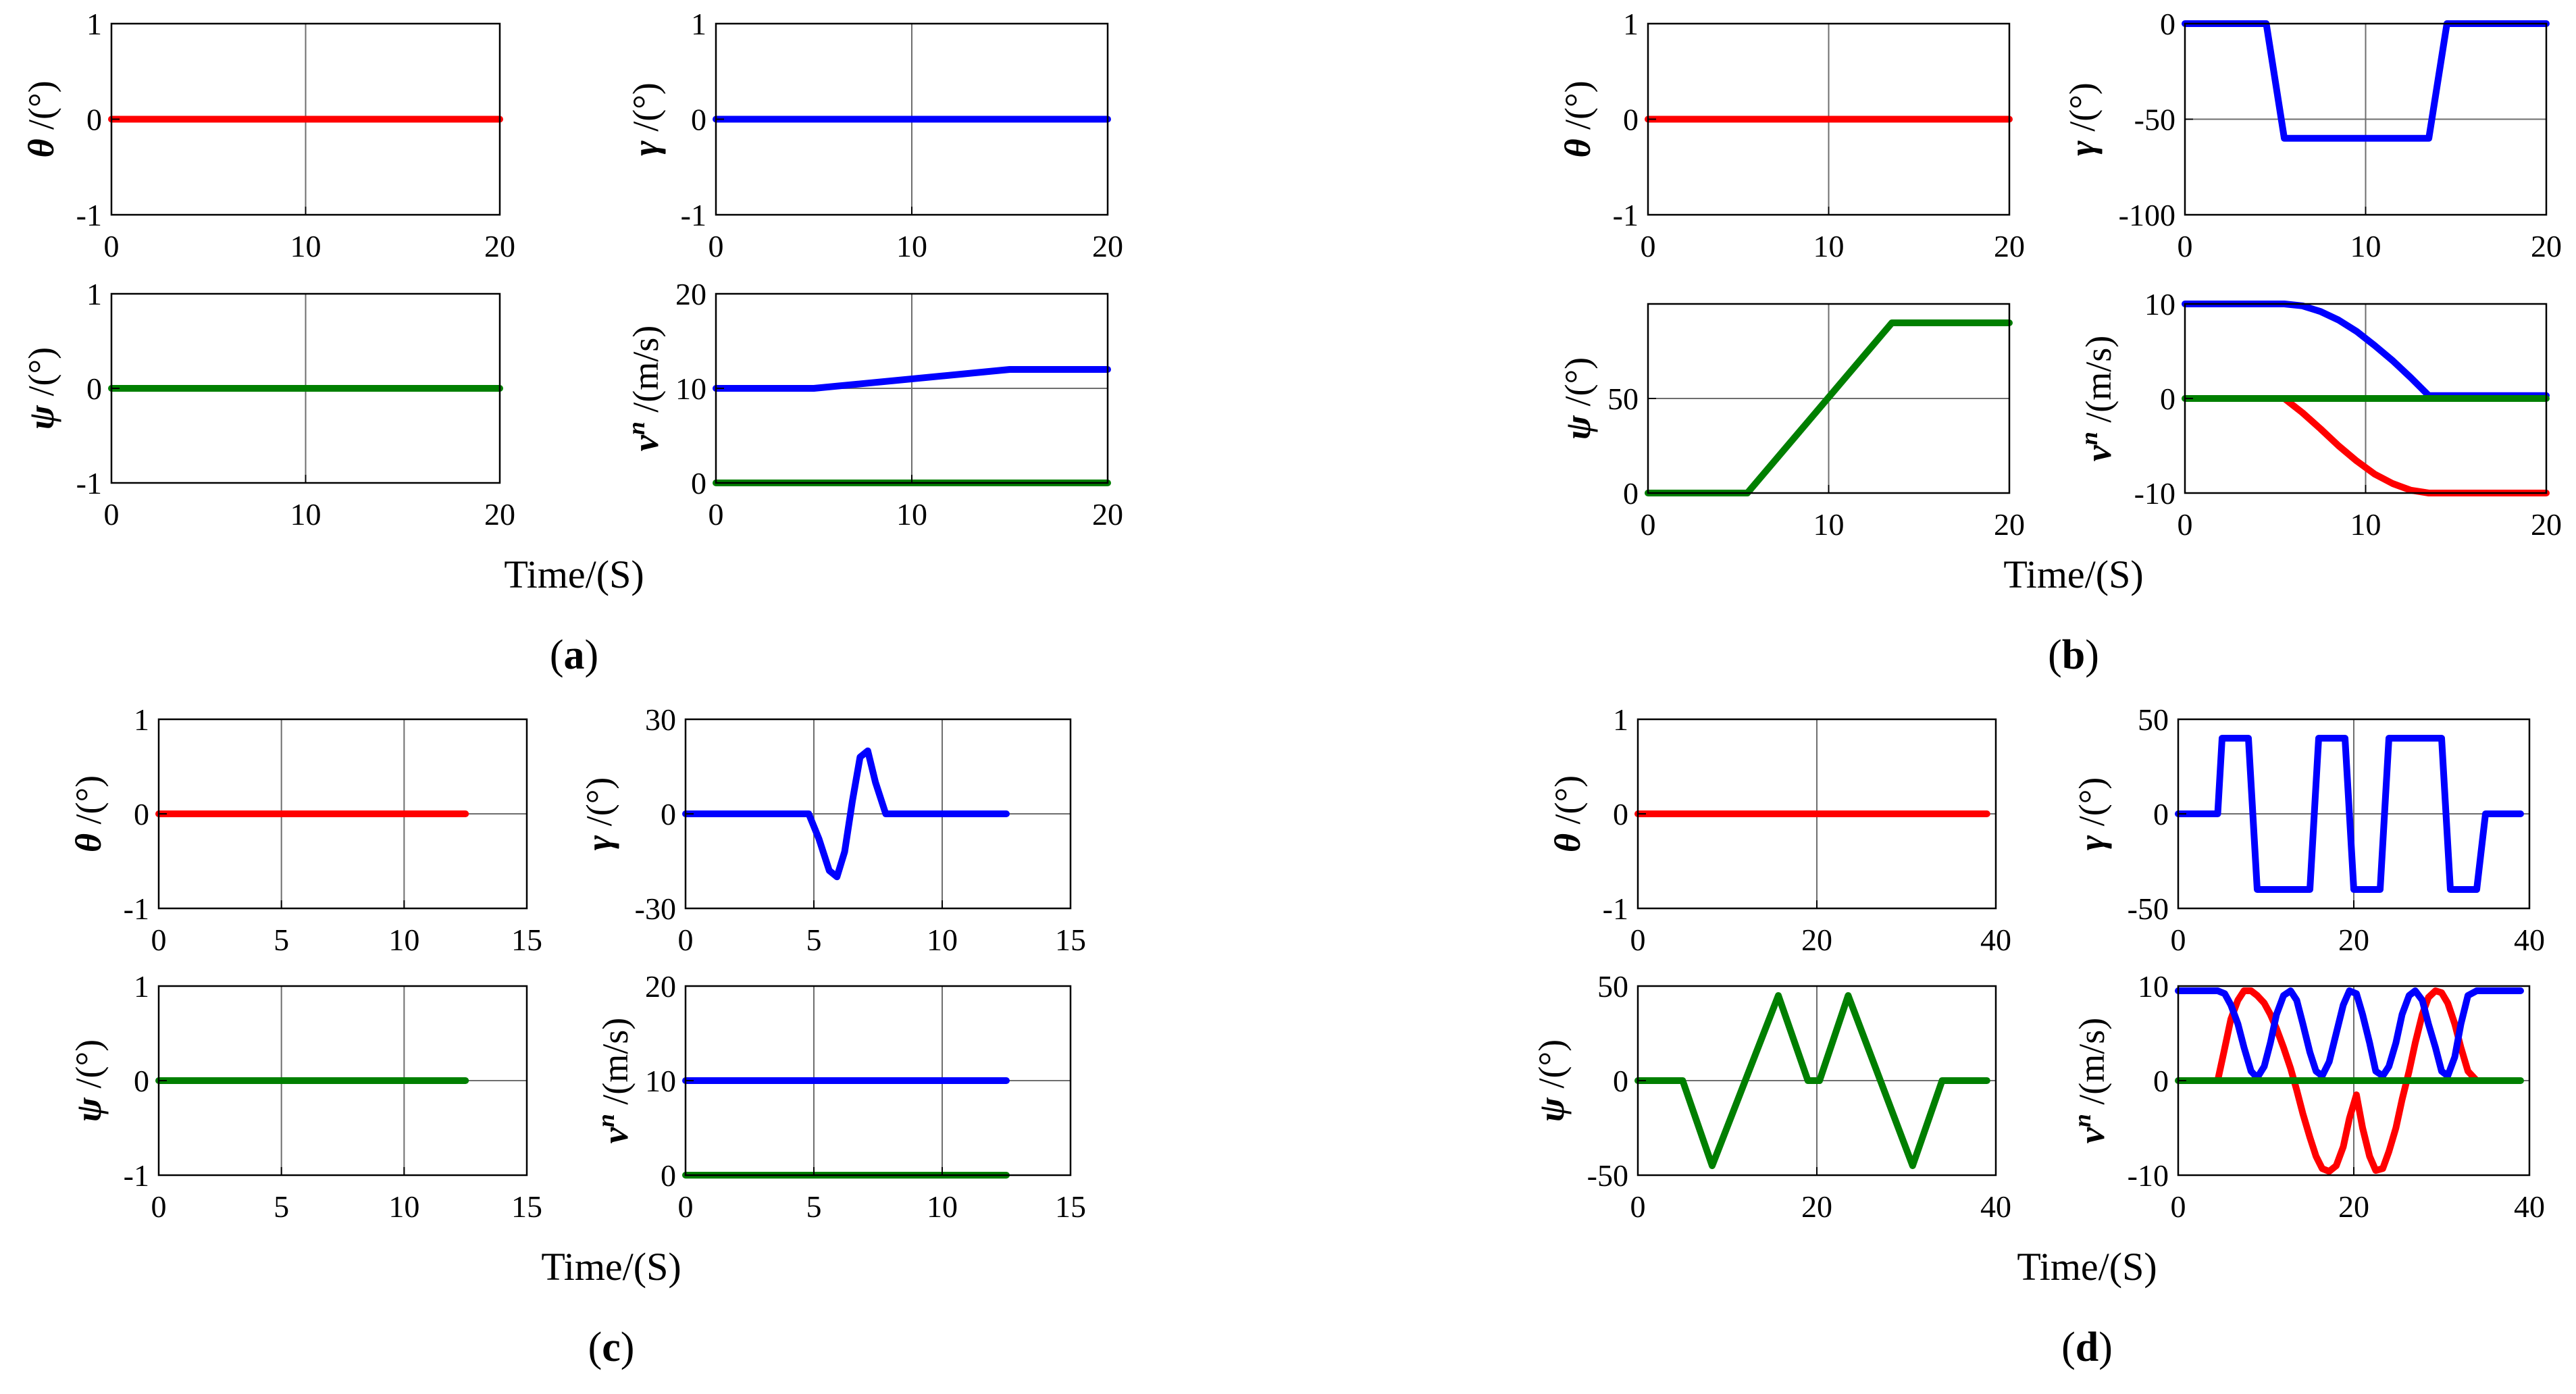 The height and width of the screenshot is (1394, 2576). Describe the element at coordinates (655, 909) in the screenshot. I see `y-tick-label: -30` at that location.